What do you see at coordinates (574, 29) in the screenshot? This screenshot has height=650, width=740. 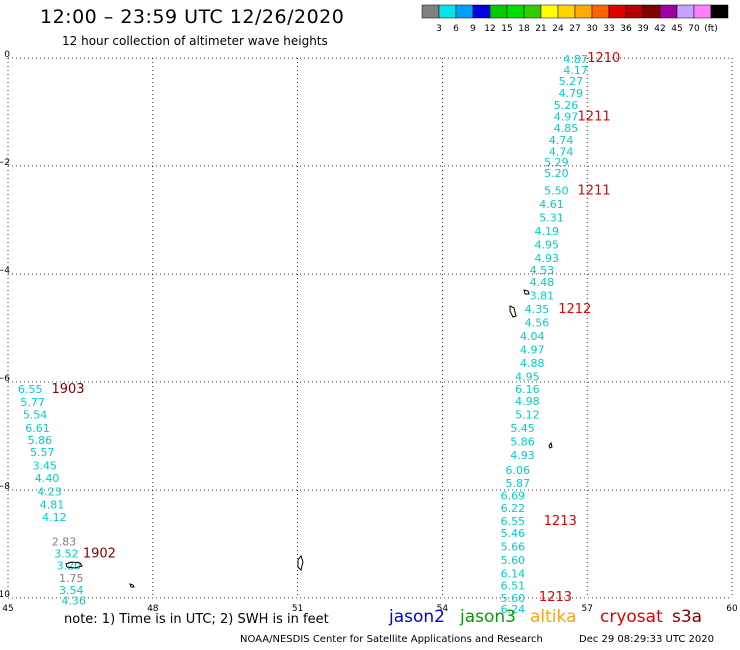 I see `colorbar-label: 27` at bounding box center [574, 29].